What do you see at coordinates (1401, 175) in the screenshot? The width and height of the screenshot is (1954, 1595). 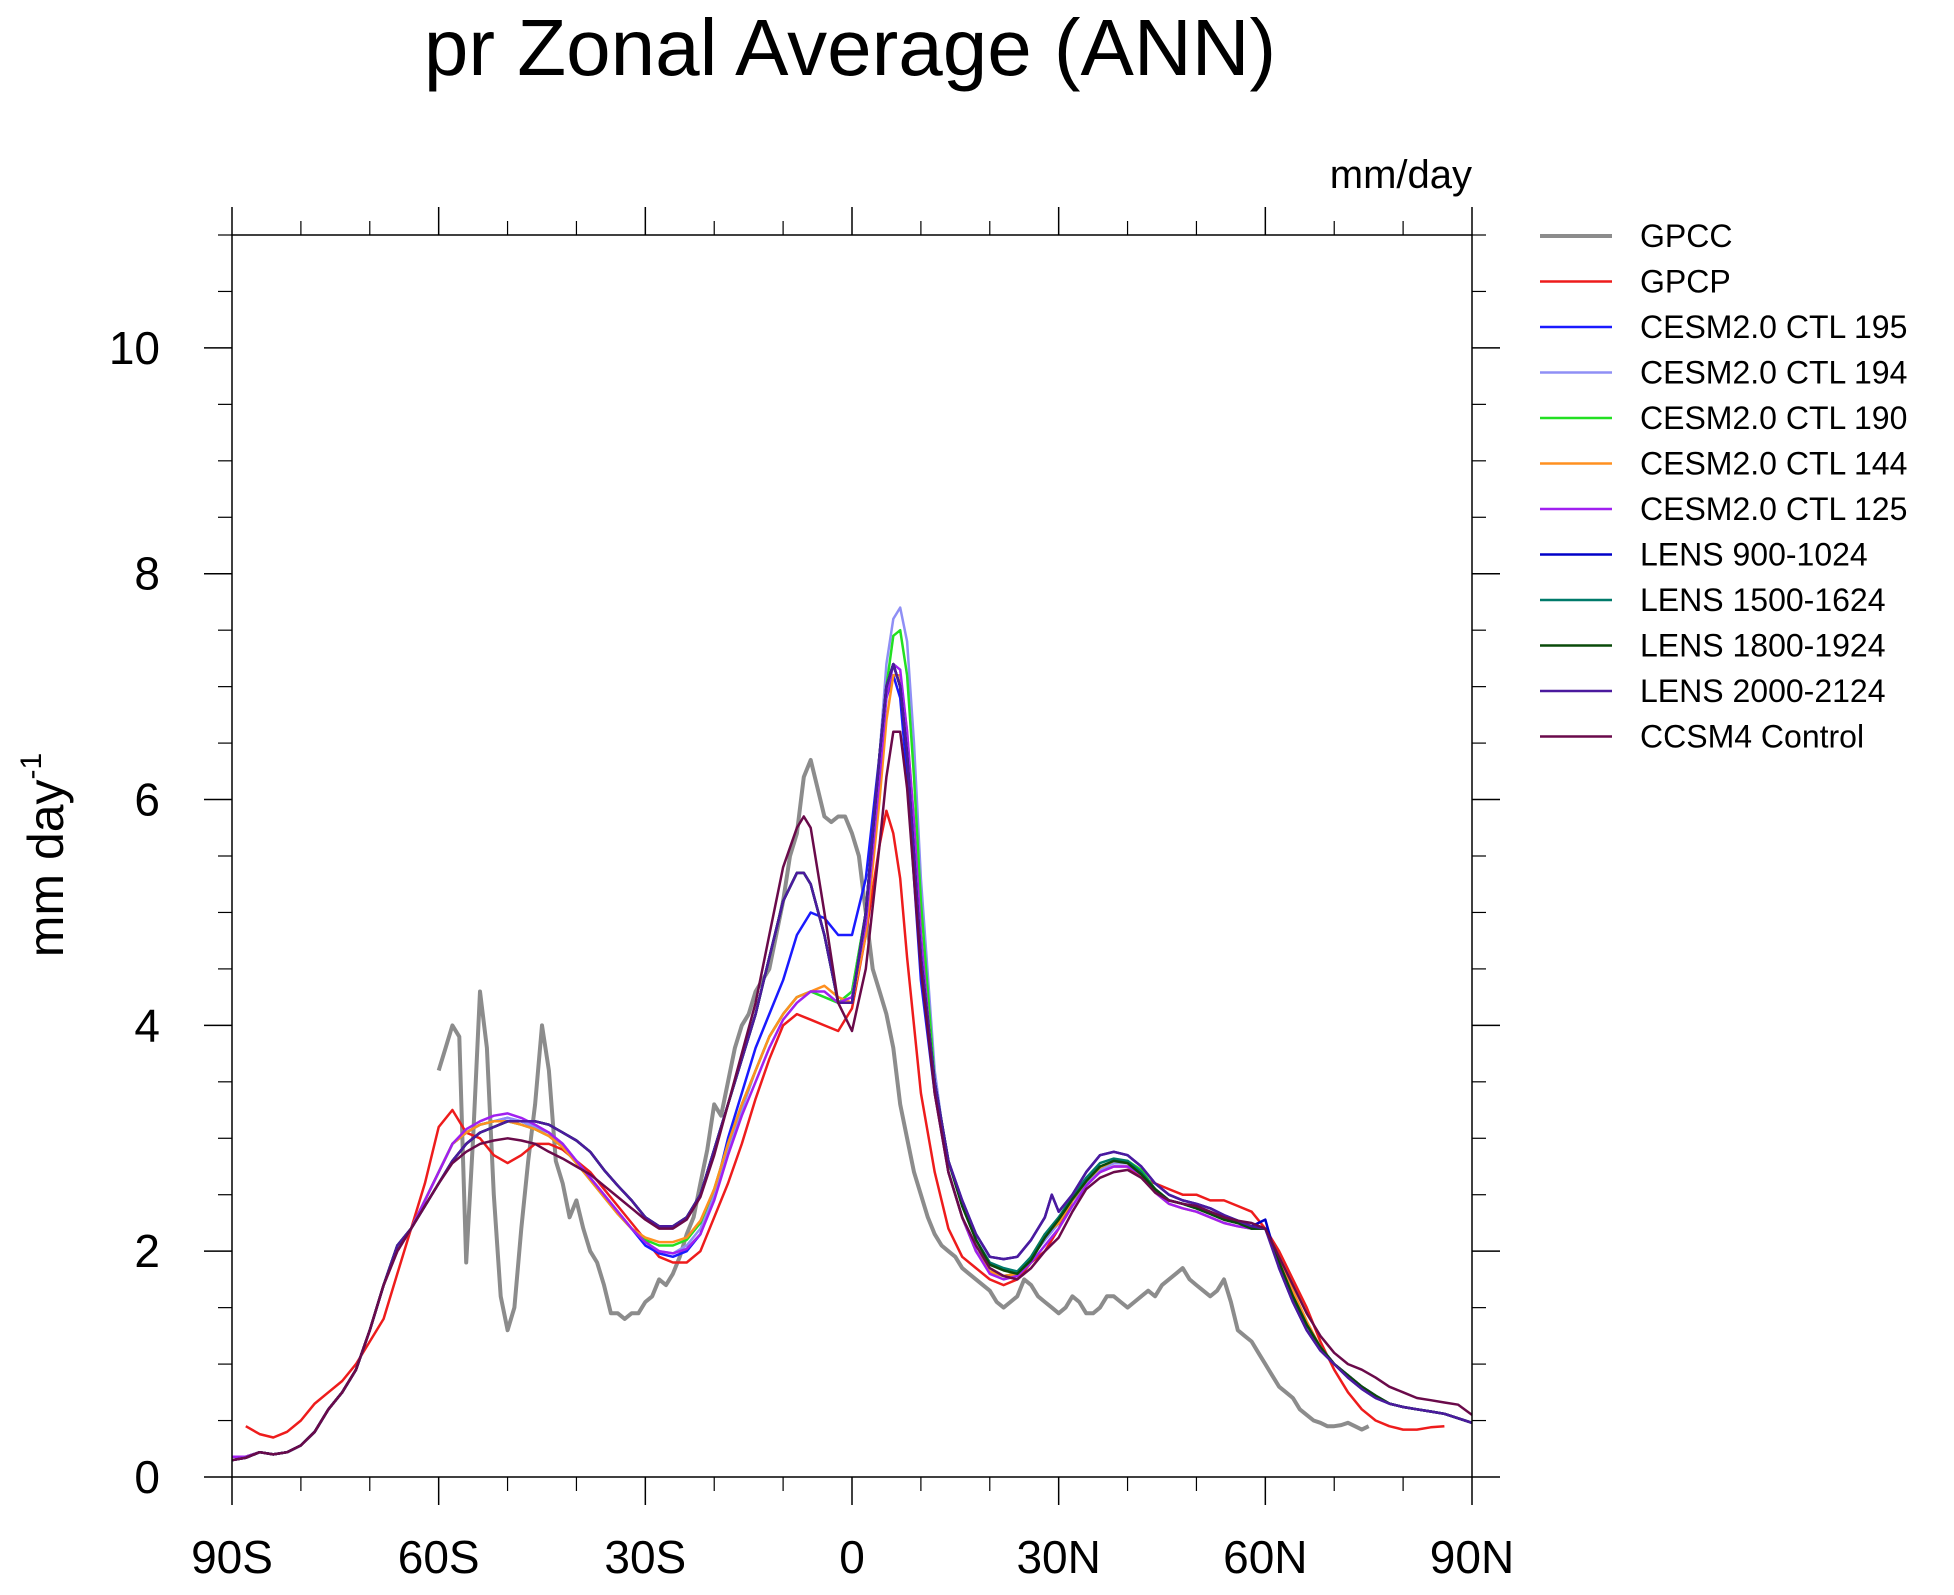 I see `units-label: mm/day` at bounding box center [1401, 175].